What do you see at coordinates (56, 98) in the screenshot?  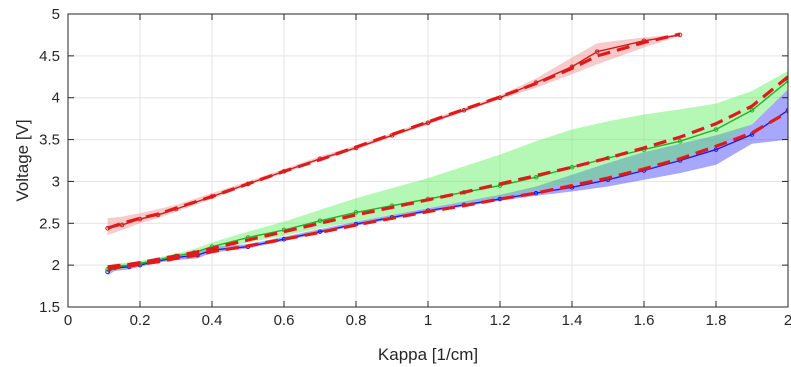 I see `y-tick-label-5: 4` at bounding box center [56, 98].